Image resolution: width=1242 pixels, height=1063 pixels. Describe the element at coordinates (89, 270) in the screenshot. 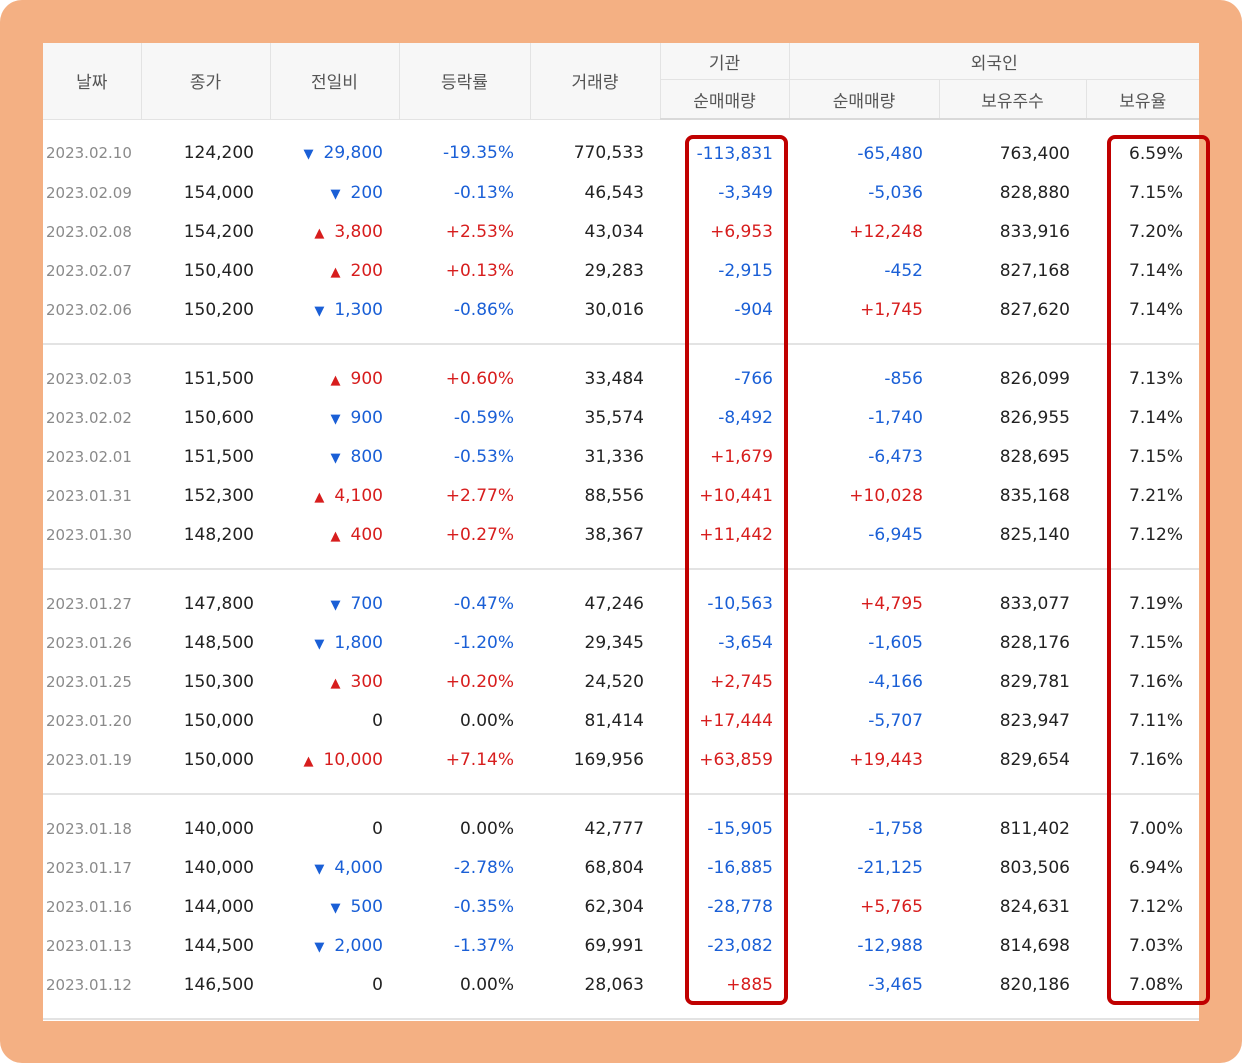

I see `date-cell: 2023.02.07` at that location.